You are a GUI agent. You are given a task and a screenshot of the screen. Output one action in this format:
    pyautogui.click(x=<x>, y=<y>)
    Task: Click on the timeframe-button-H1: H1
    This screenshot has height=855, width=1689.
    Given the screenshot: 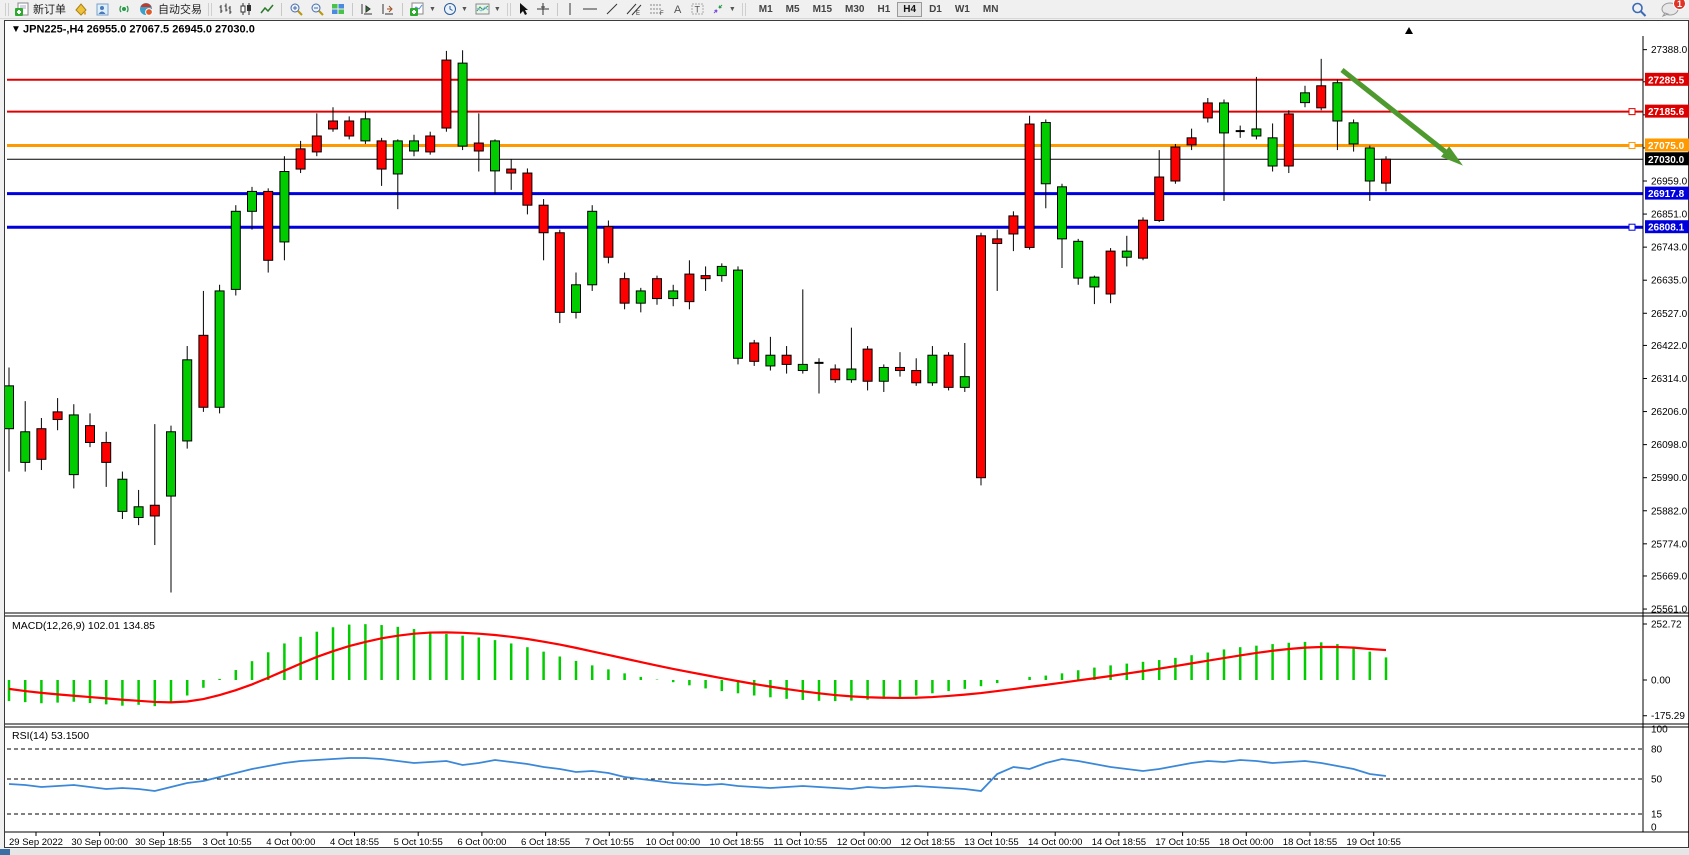 What is the action you would take?
    pyautogui.click(x=884, y=9)
    